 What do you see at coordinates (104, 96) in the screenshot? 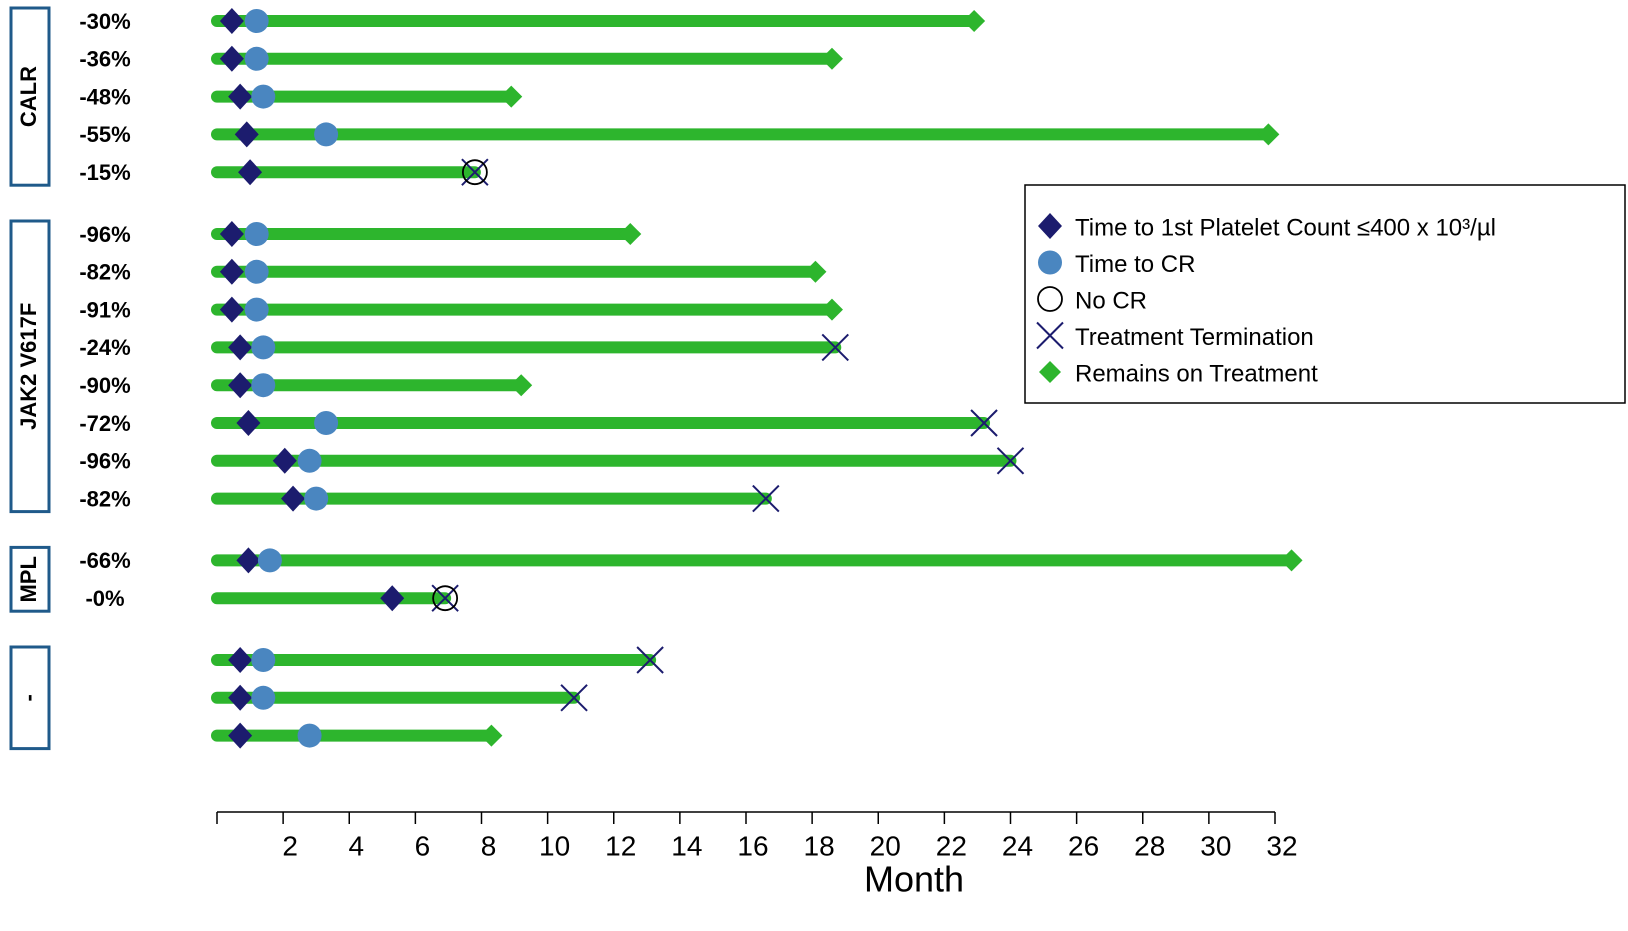
I see `row-label: -48%` at bounding box center [104, 96].